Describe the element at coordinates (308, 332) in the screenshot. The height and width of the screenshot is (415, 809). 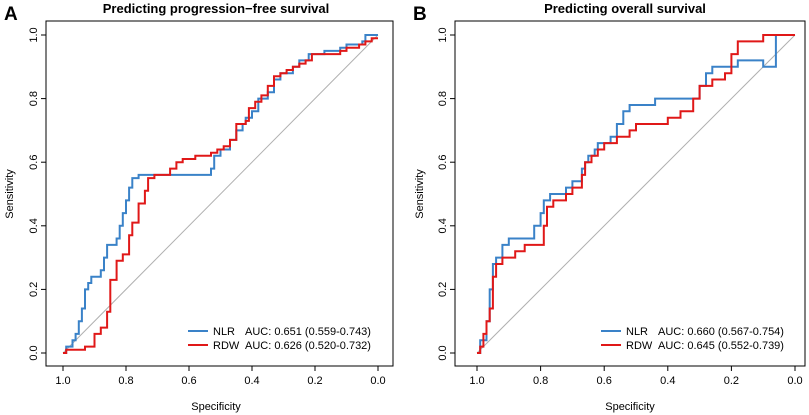
I see `legend-auc-nlr: AUC: 0.651 (0.559-0.743)` at that location.